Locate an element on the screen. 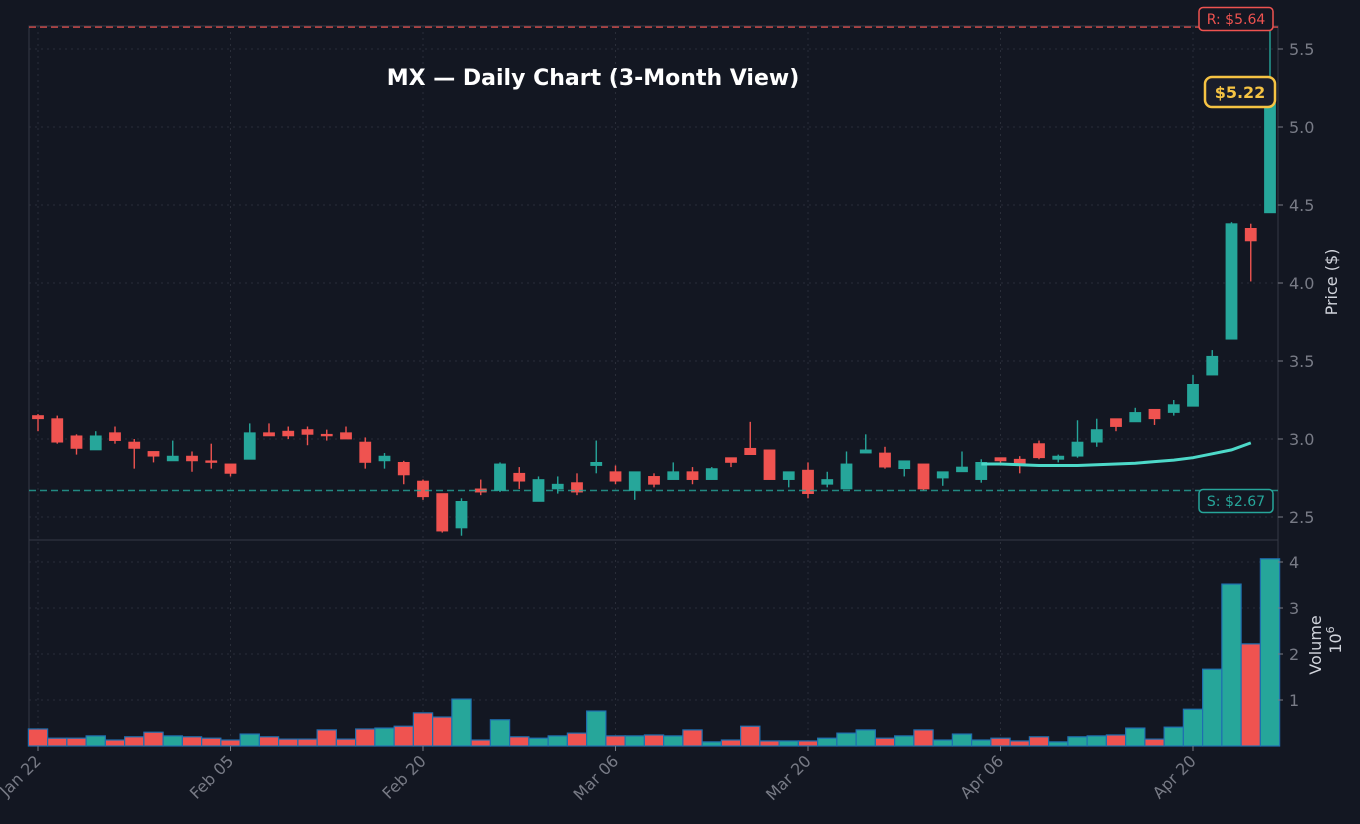 Image resolution: width=1360 pixels, height=824 pixels. price-axis: 2.5 3.0 3.5 4.0 4.5 5.0 5.5 is located at coordinates (1296, 283).